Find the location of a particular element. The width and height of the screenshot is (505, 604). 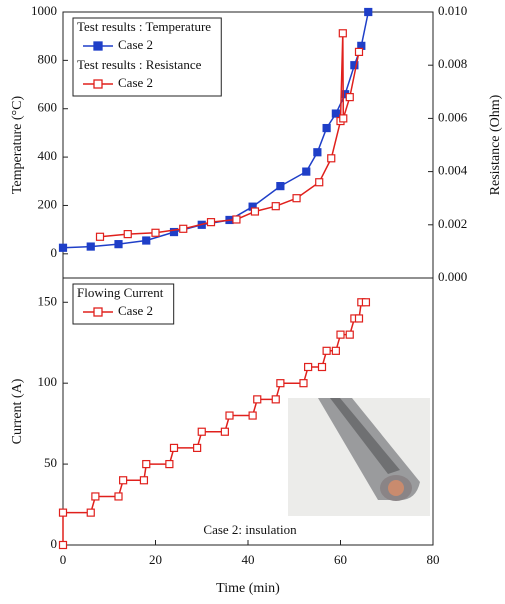

legend-group-title: Test results : Resistance is located at coordinates (139, 64).